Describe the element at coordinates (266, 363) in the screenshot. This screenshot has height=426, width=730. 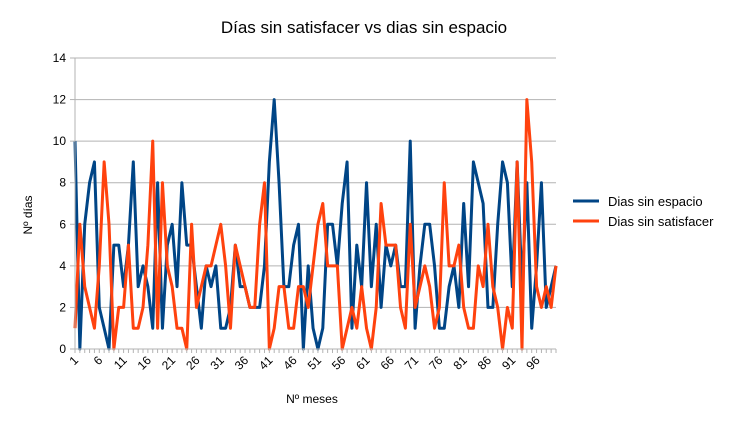
I see `x-tick-label: 41` at that location.